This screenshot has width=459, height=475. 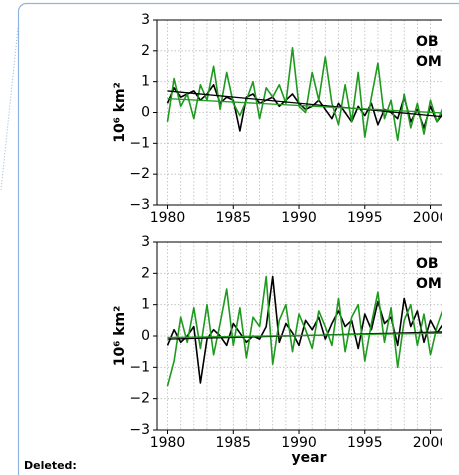 I want to click on x-axis-label: year, so click(x=309, y=458).